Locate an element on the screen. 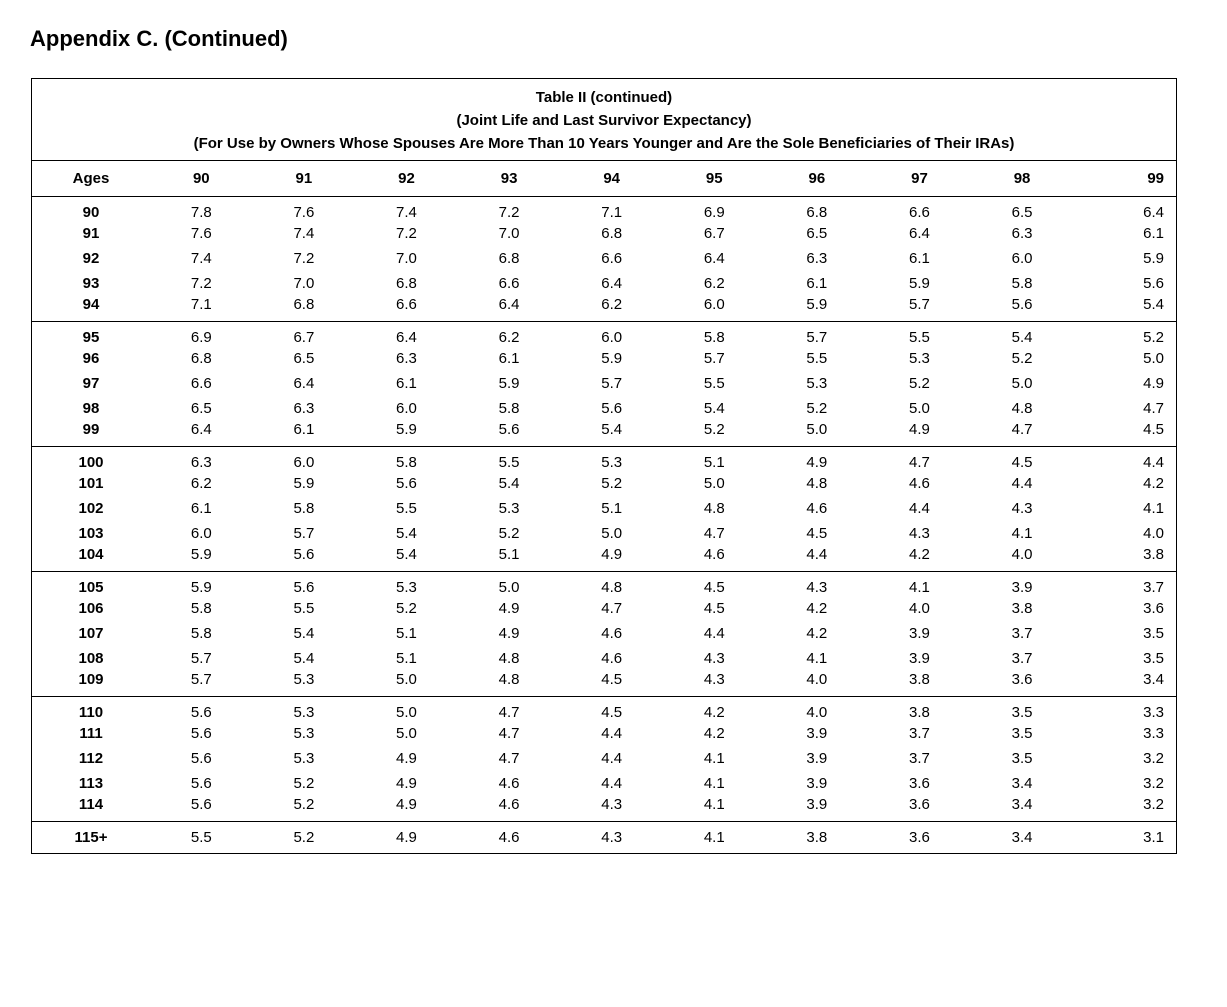 Image resolution: width=1227 pixels, height=1007 pixels. expectancy-value: 5.7 is located at coordinates (817, 337).